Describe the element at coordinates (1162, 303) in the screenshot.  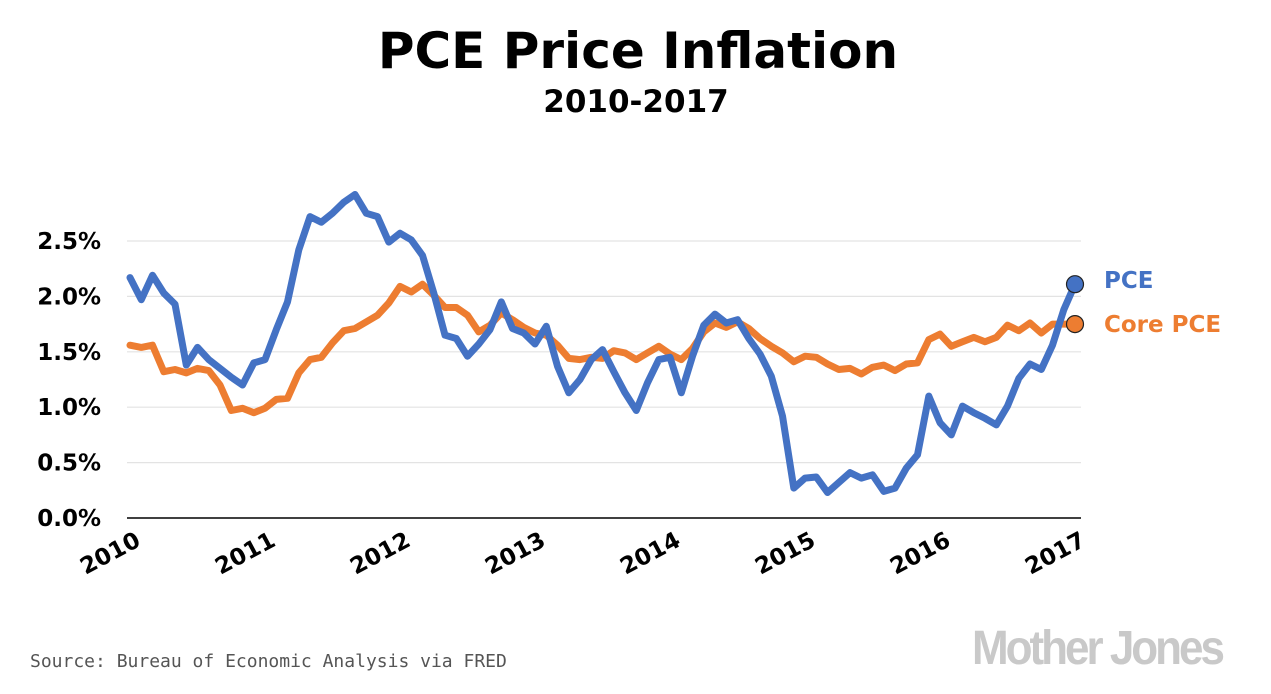
I see `series-end-labels: PCE Core PCE` at that location.